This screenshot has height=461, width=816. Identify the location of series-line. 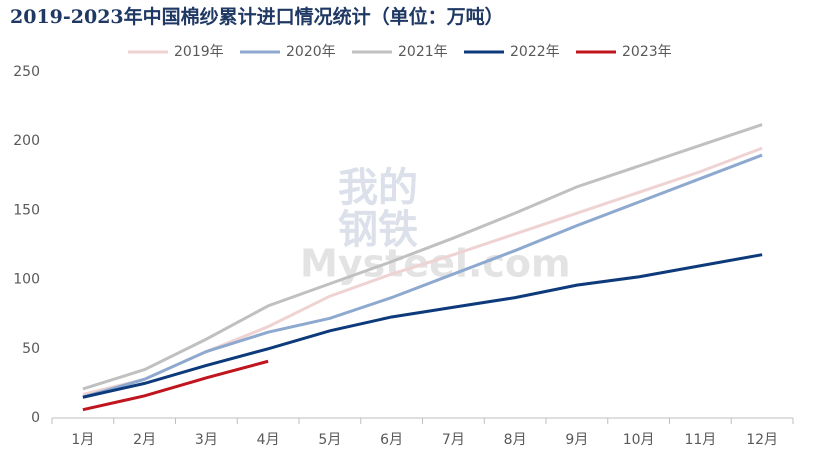
(175, 385).